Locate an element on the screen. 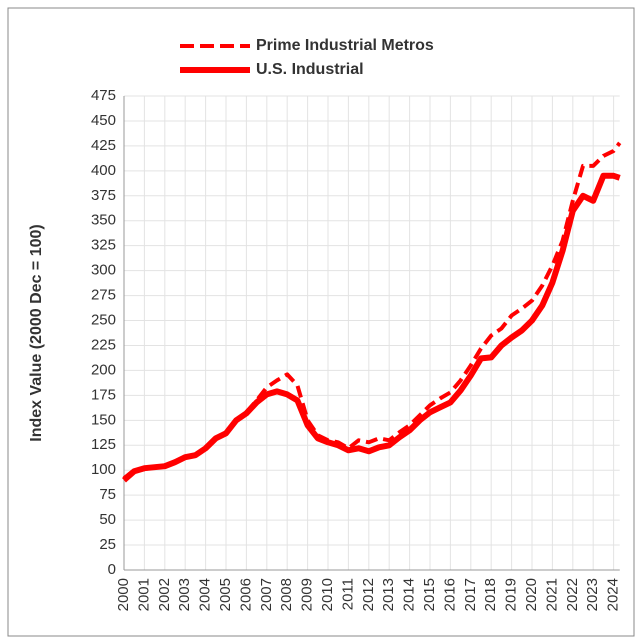 Image resolution: width=642 pixels, height=644 pixels. x-tick-label: 2019 is located at coordinates (511, 594).